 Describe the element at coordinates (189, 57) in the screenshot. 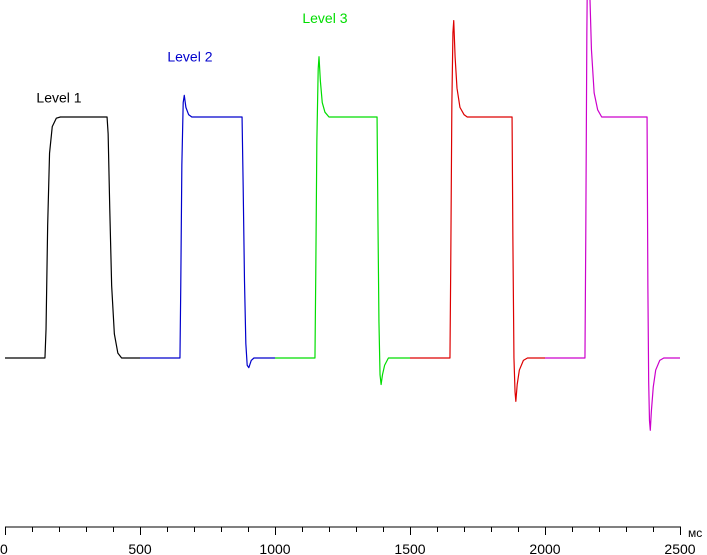

I see `series-label-2: Level 2` at that location.